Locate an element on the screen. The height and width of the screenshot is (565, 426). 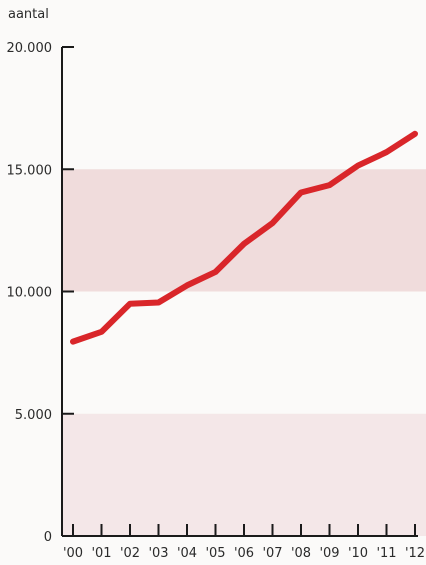
y-tick-label: 0 is located at coordinates (48, 537).